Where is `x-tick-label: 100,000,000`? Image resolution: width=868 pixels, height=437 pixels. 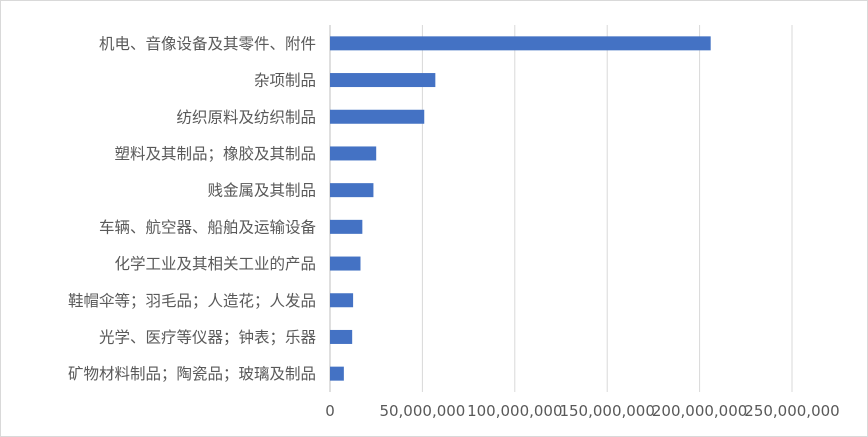 x-tick-label: 100,000,000 is located at coordinates (514, 411).